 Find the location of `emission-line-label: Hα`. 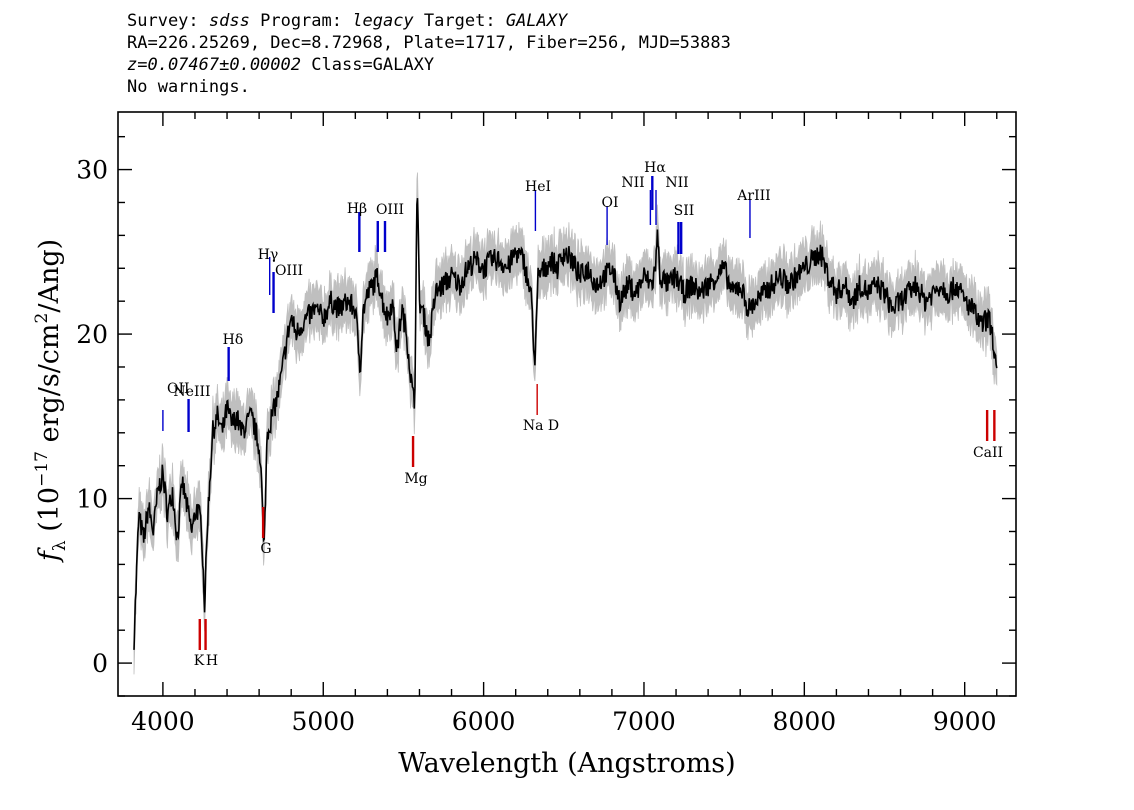

emission-line-label: Hα is located at coordinates (655, 168).